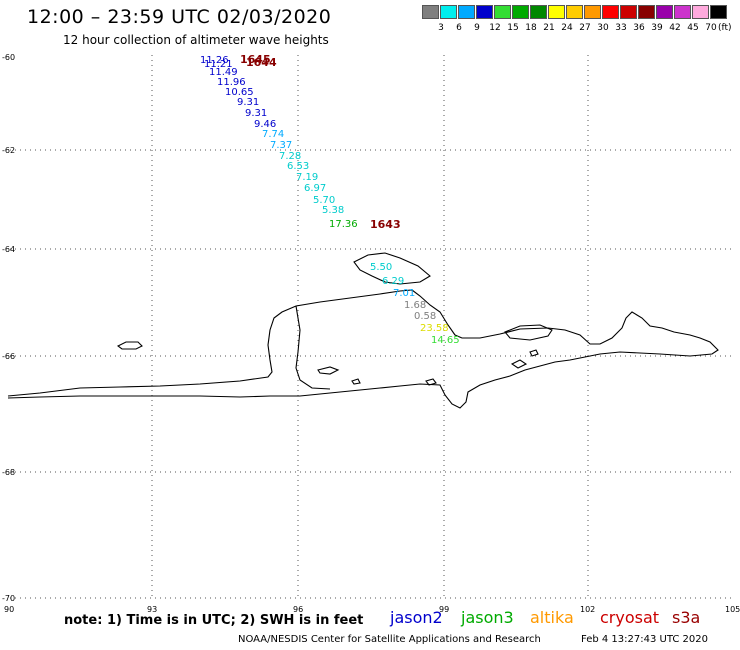  I want to click on legend-label-5: 15, so click(513, 28).